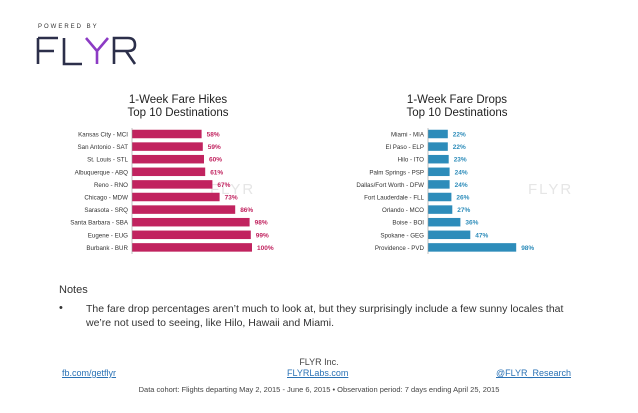 This screenshot has height=413, width=638. What do you see at coordinates (394, 198) in the screenshot?
I see `category-label: Fort Lauderdale - FLL` at bounding box center [394, 198].